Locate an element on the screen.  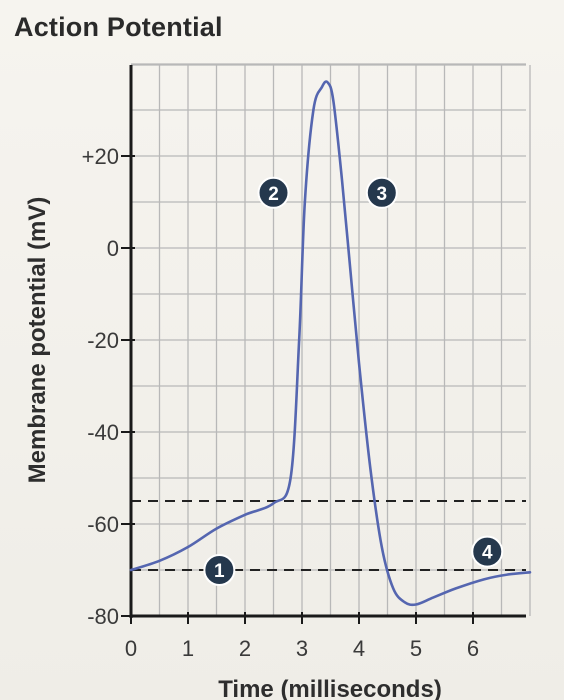
x-tick-label: 6 is located at coordinates (473, 648).